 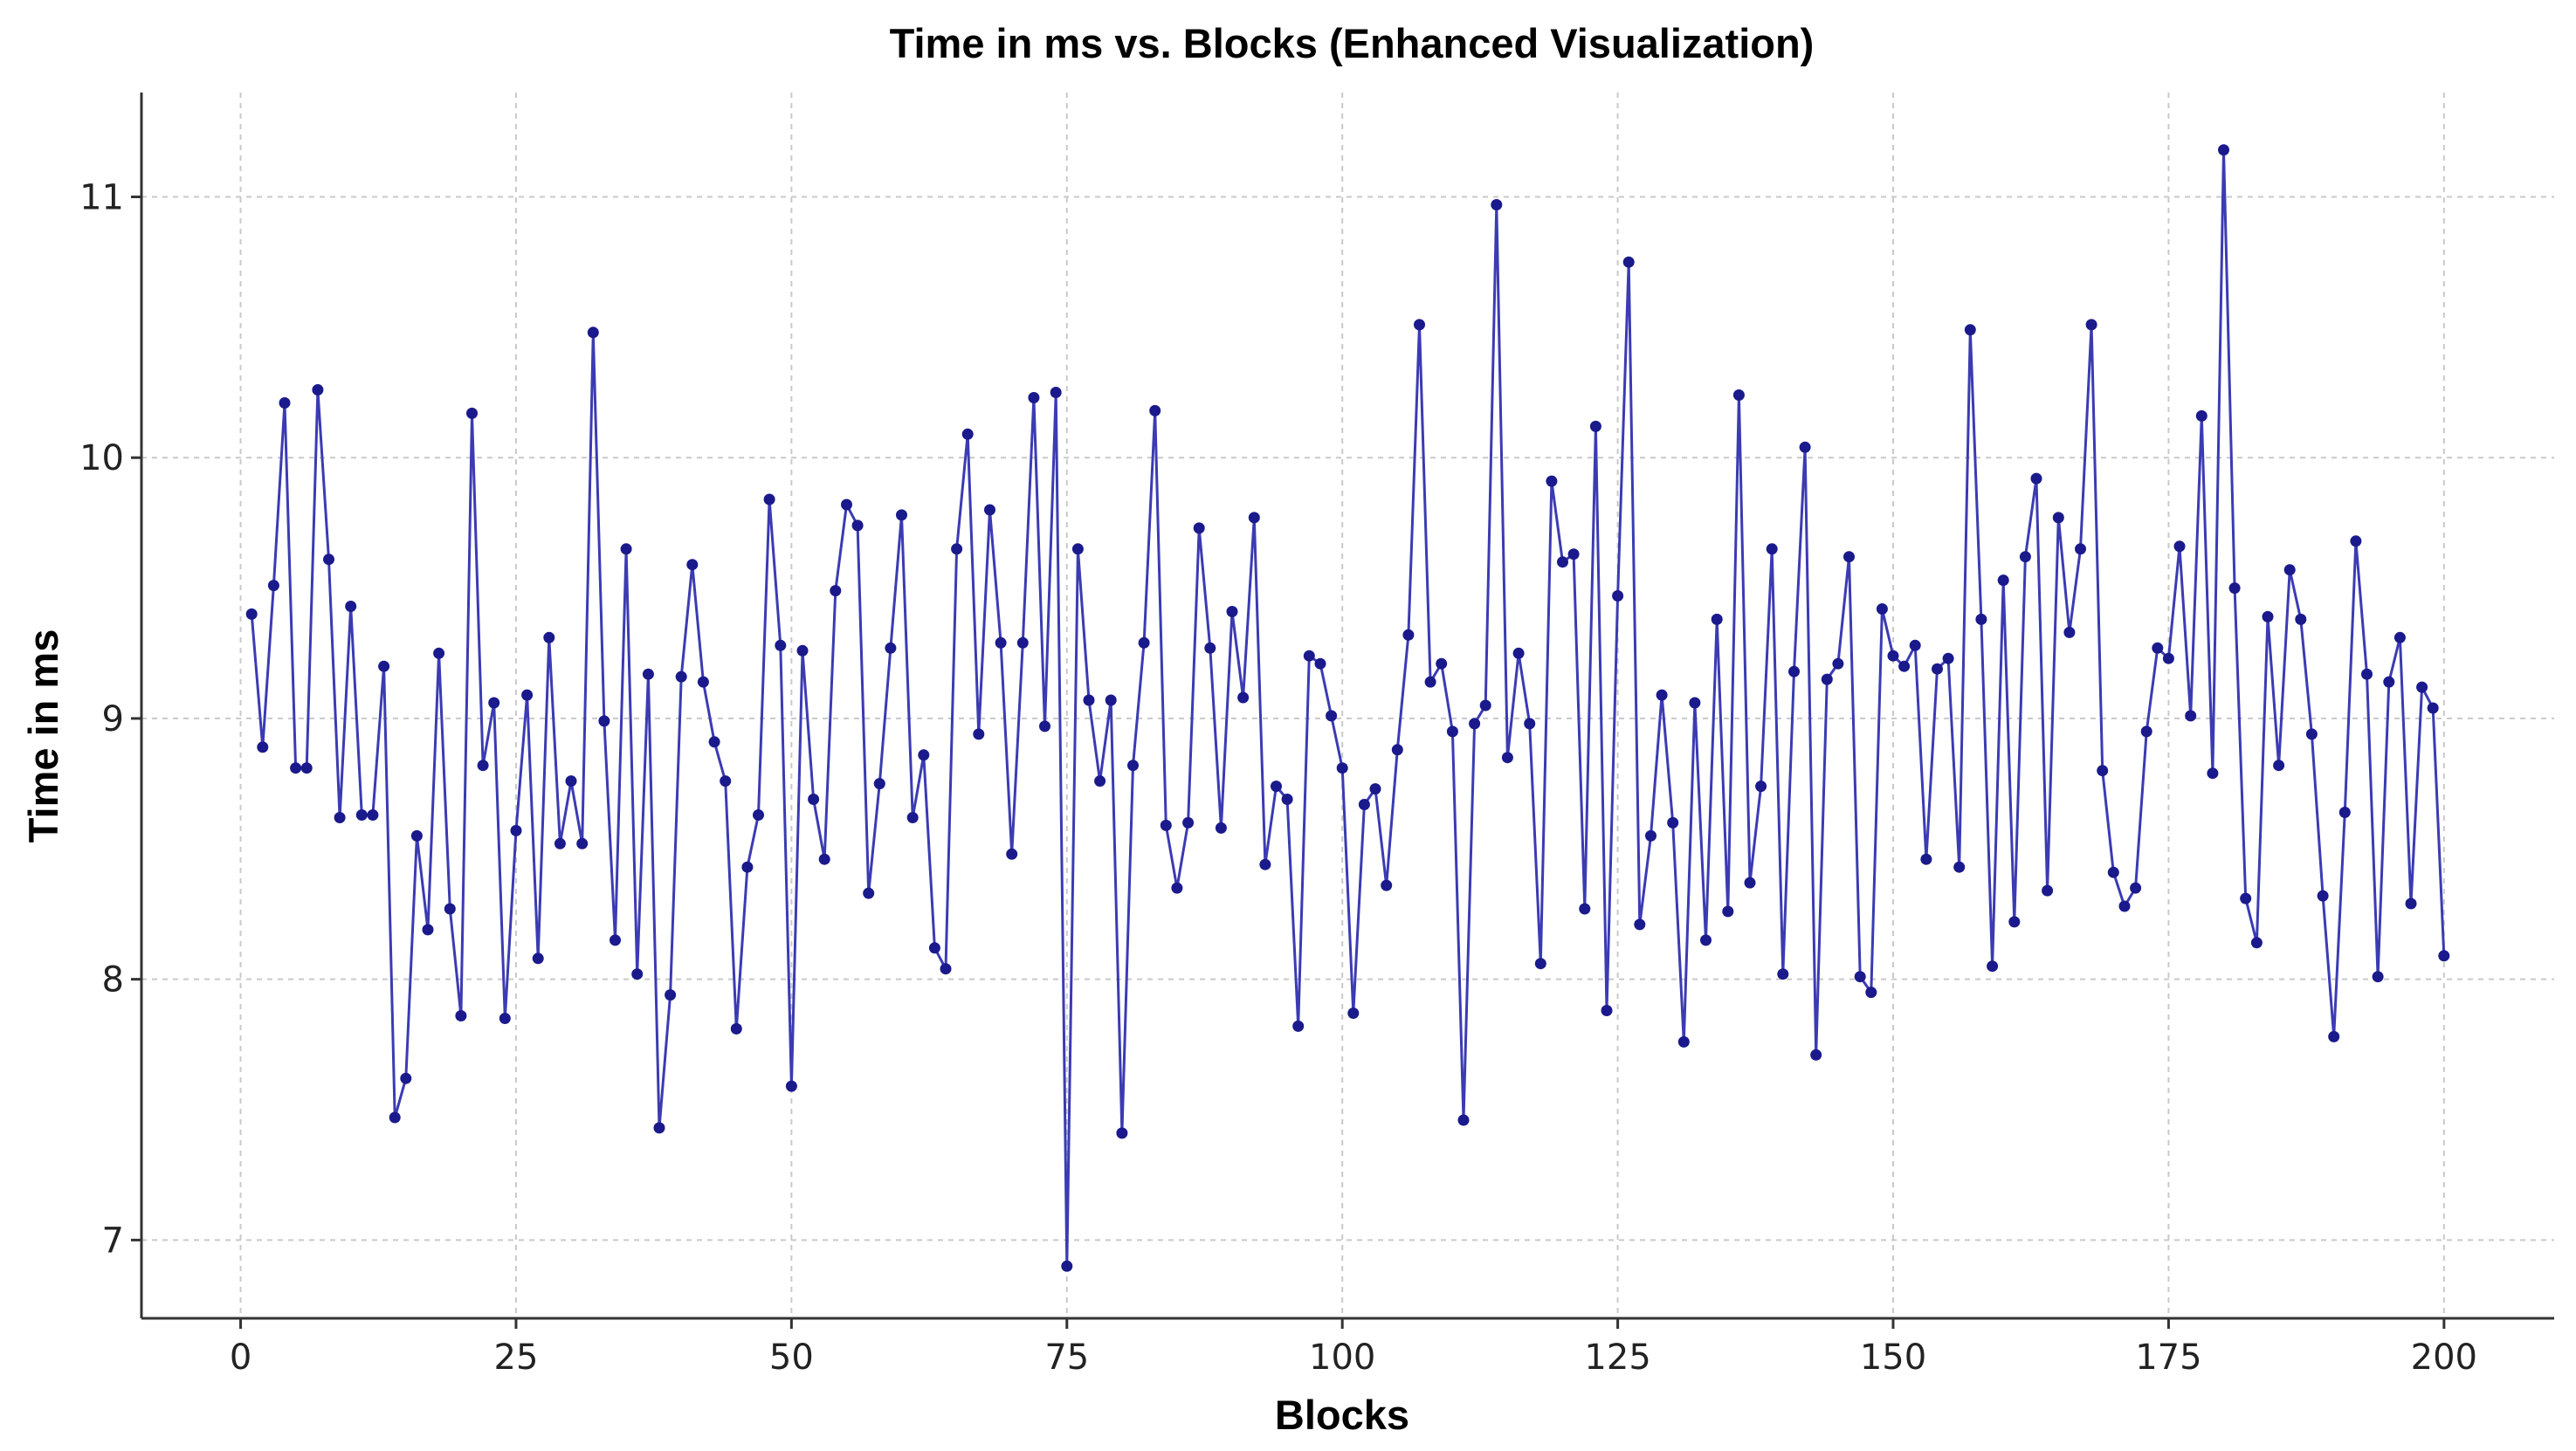 I want to click on x-tick-label: 0, so click(x=240, y=1358).